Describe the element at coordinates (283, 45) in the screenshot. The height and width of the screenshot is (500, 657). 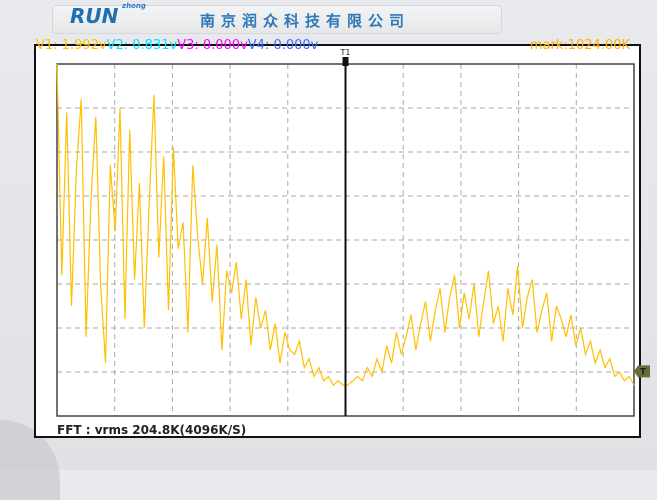
I see `readout-v4: V4: 0.000v` at that location.